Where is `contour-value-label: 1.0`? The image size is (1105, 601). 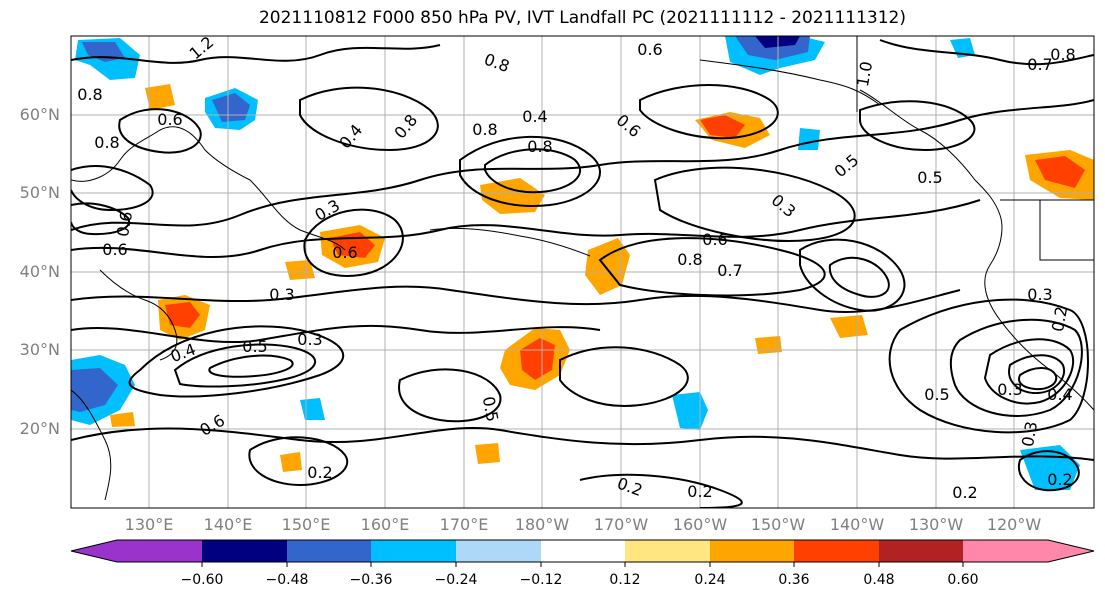 contour-value-label: 1.0 is located at coordinates (864, 74).